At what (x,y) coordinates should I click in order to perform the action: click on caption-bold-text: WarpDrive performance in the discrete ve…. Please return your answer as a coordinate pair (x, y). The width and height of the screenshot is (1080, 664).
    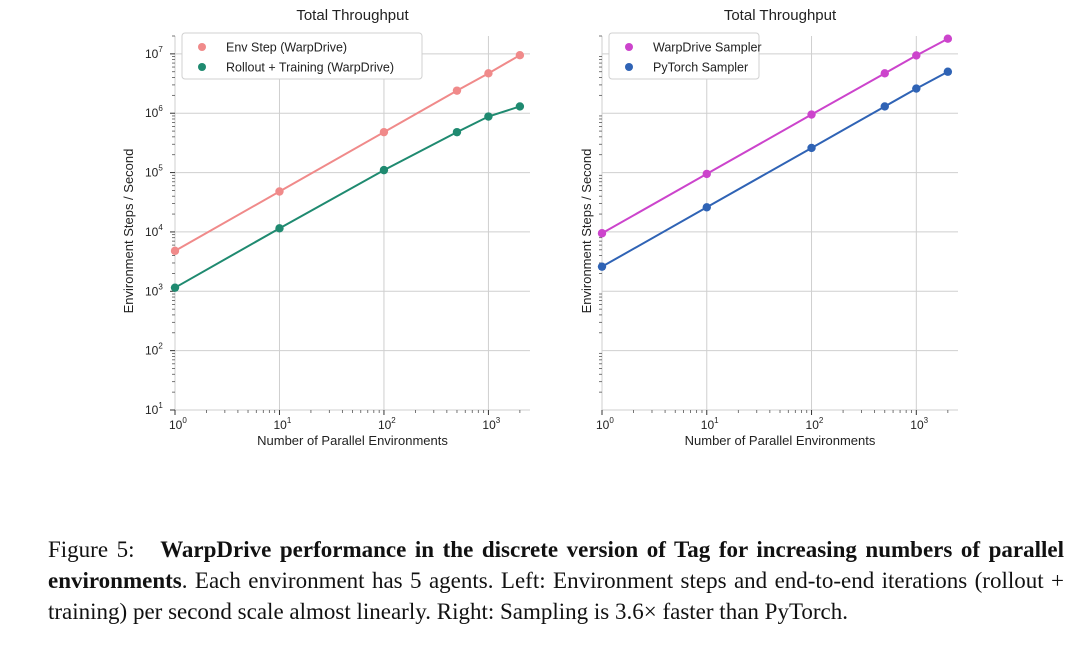
    Looking at the image, I should click on (556, 565).